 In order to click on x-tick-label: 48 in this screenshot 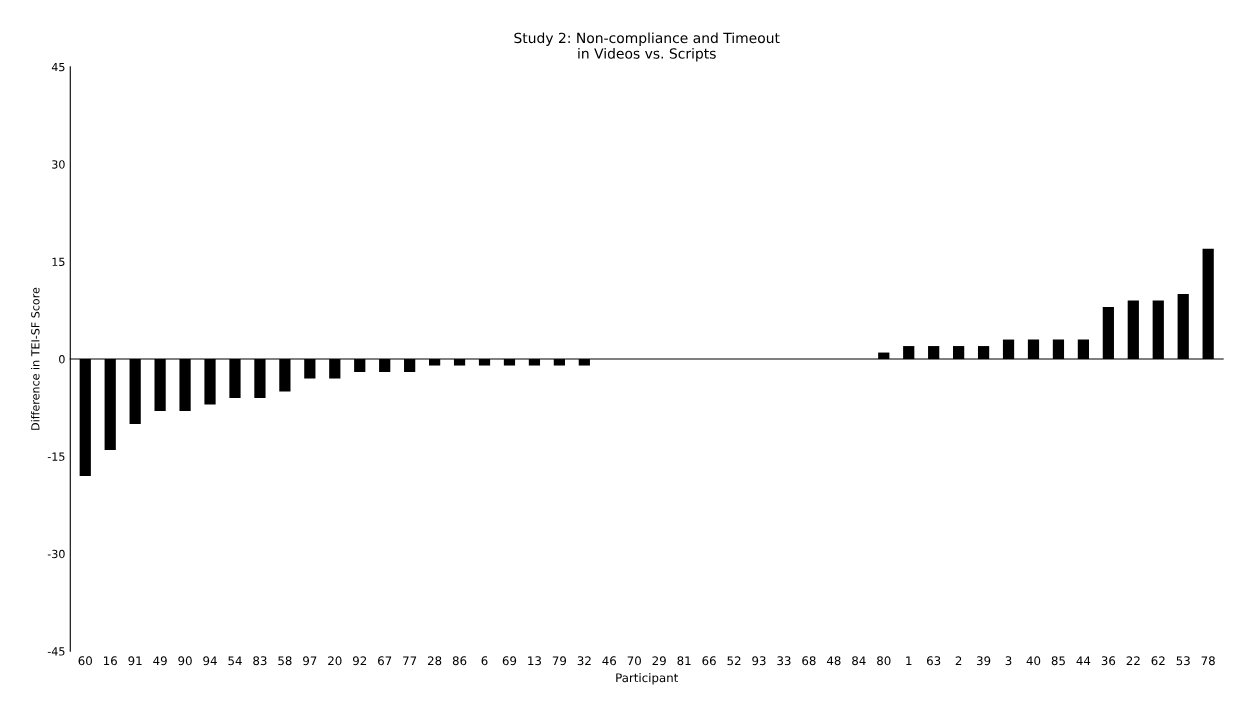, I will do `click(833, 661)`.